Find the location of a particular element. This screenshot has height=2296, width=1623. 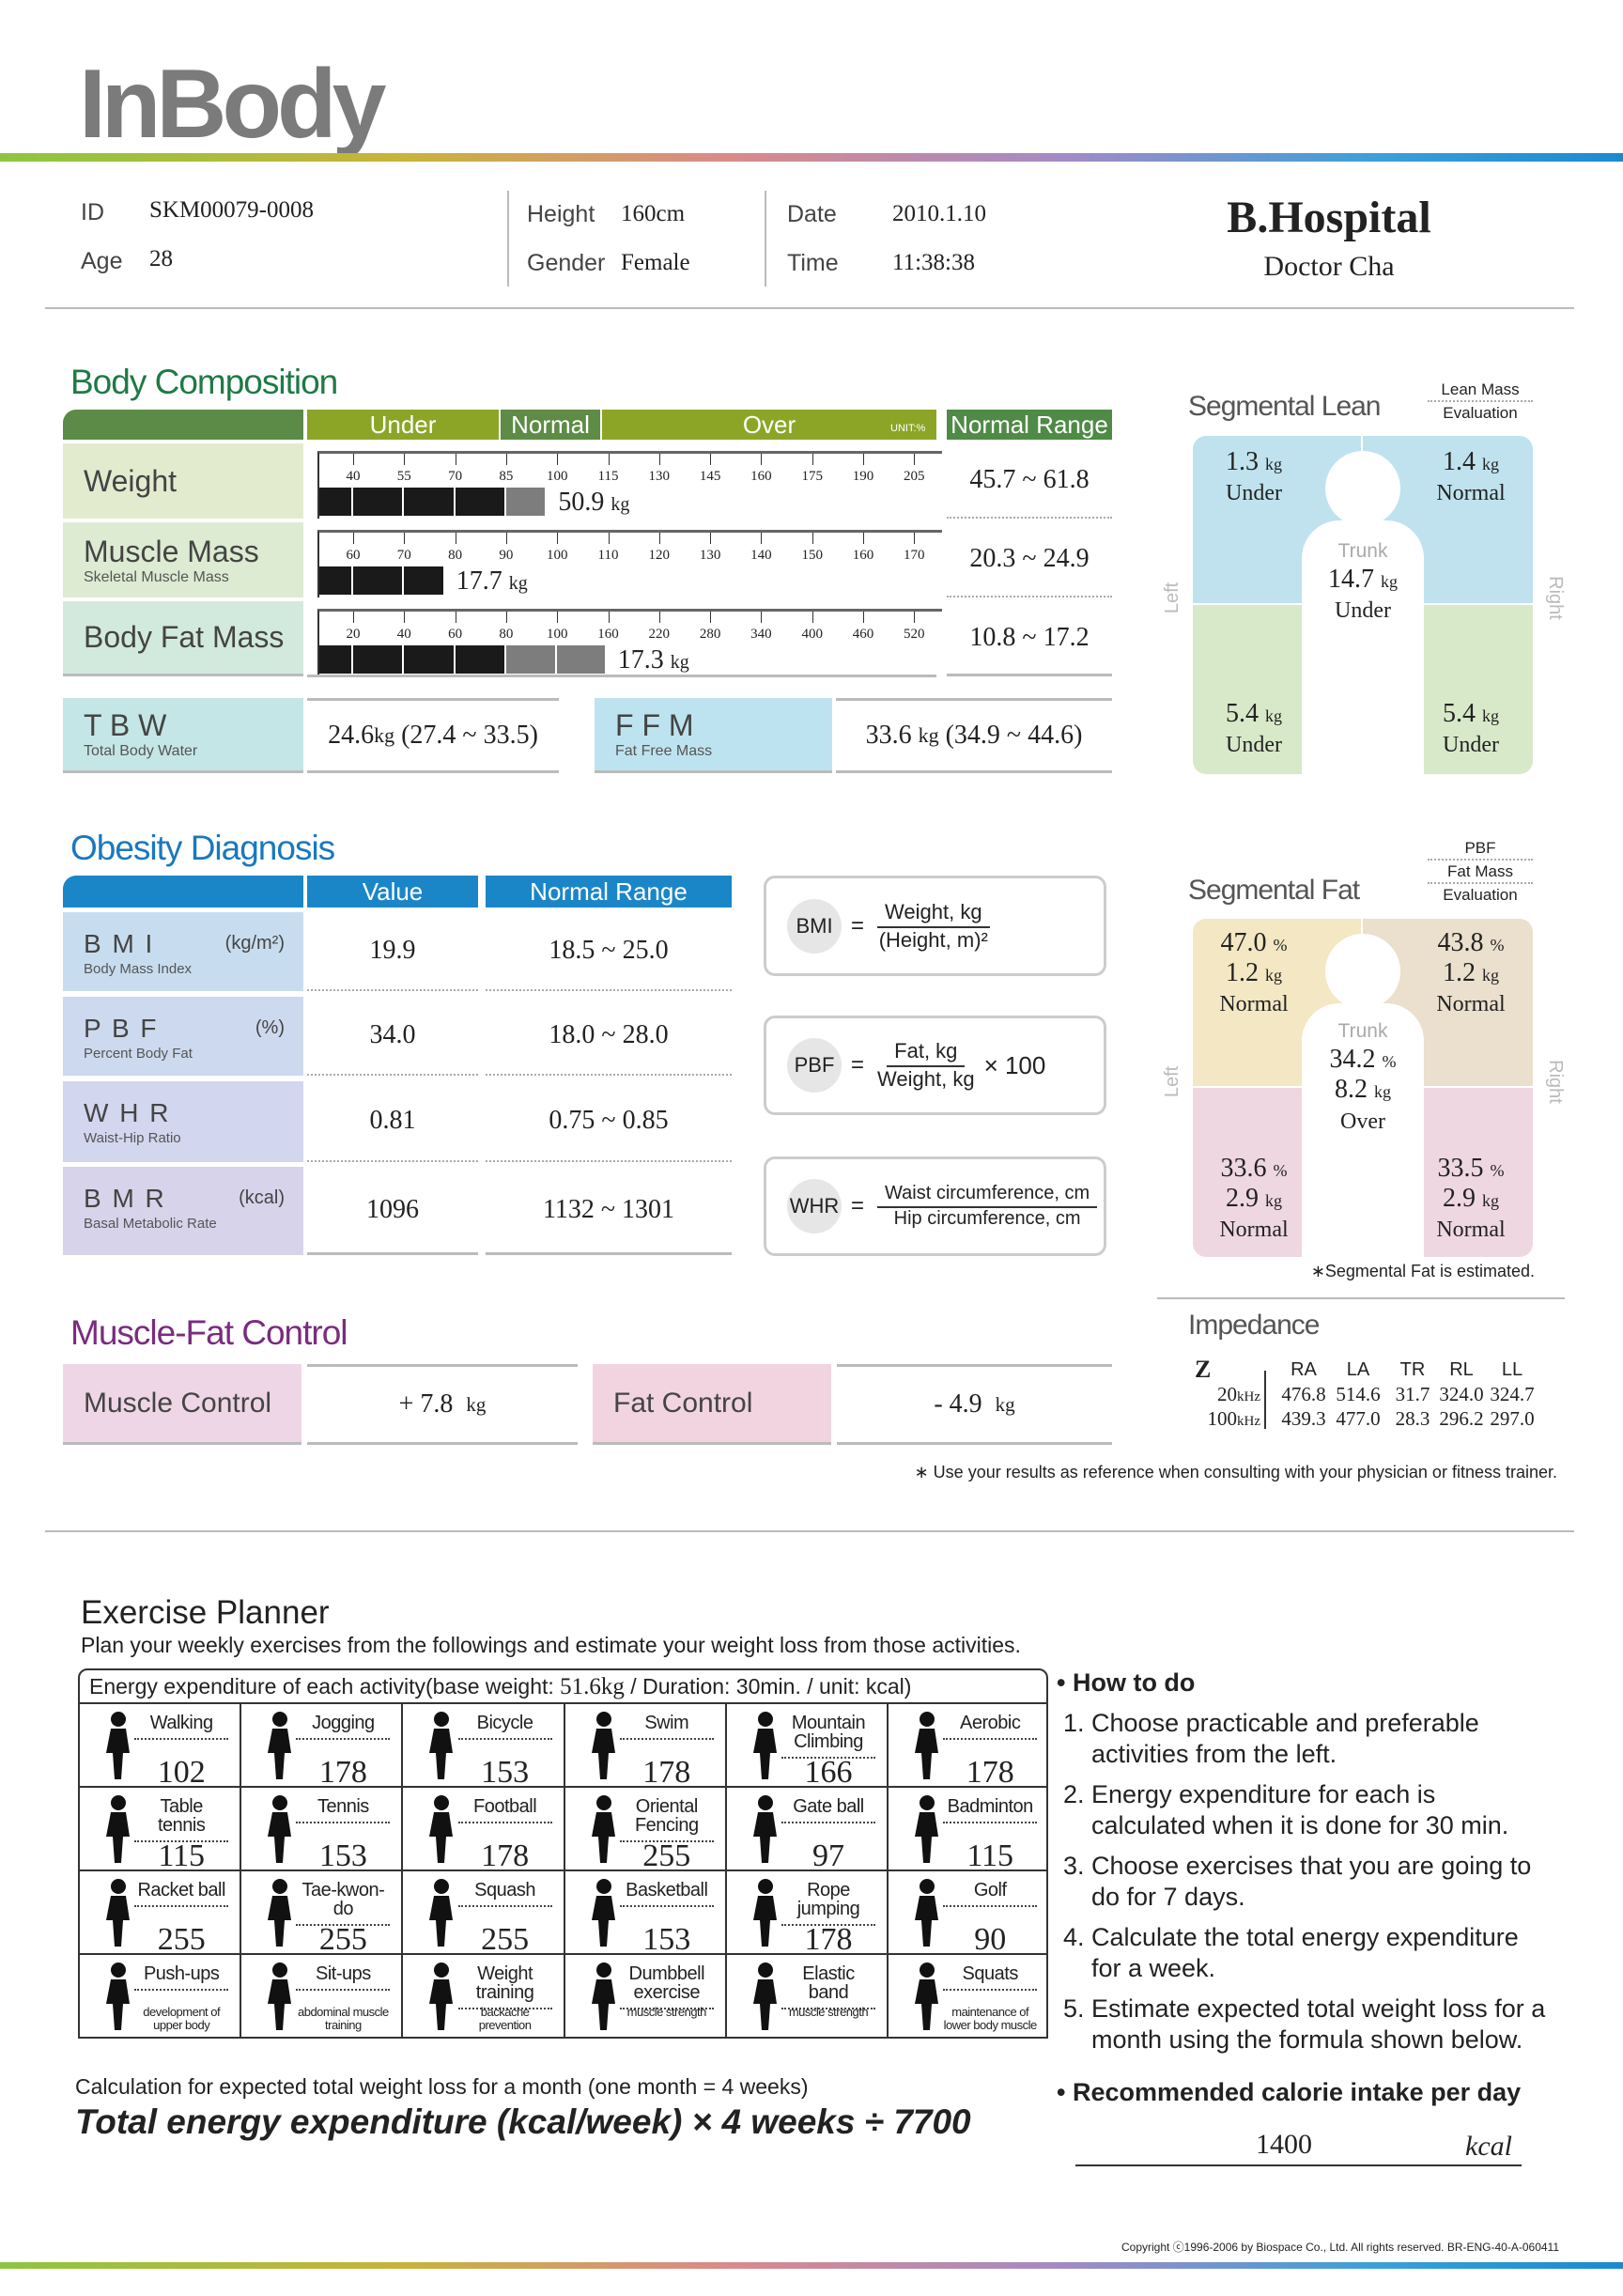

tbw-unit: kg is located at coordinates (384, 735).